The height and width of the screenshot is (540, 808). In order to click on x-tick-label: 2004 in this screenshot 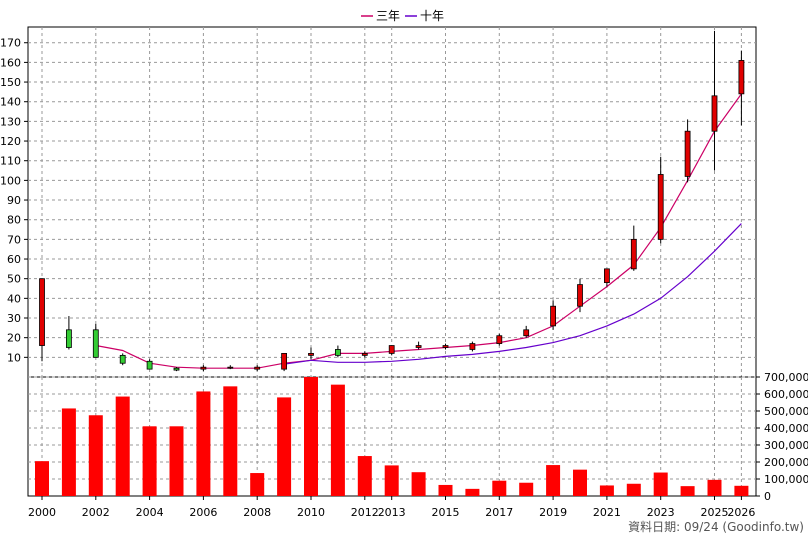, I will do `click(150, 512)`.